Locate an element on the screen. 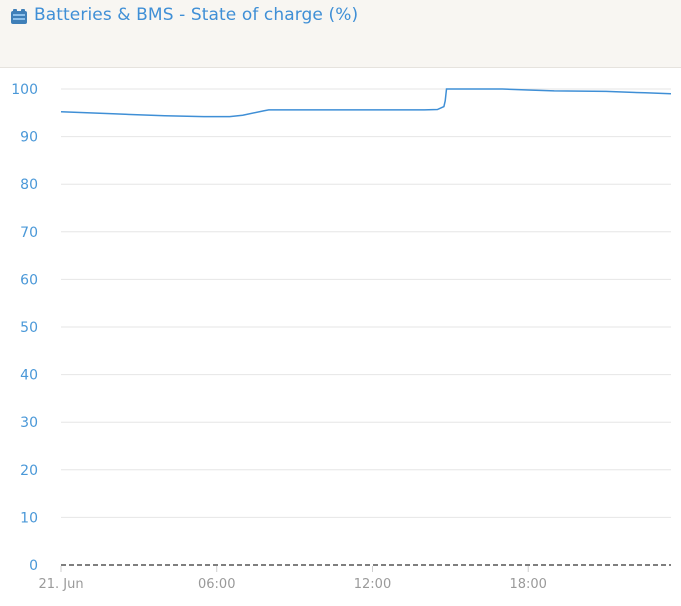  chart-header: Batteries & BMS - State of charge (%) is located at coordinates (340, 34).